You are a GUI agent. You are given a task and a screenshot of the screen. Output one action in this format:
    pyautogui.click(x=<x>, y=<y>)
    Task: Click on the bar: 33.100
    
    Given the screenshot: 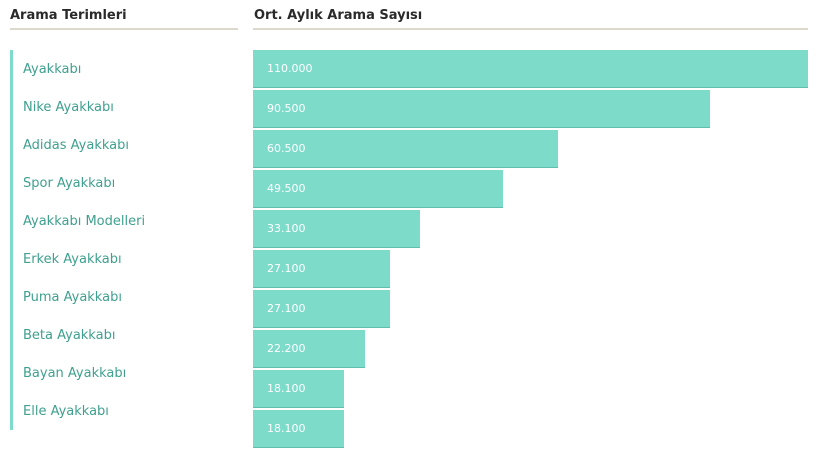 What is the action you would take?
    pyautogui.click(x=336, y=229)
    